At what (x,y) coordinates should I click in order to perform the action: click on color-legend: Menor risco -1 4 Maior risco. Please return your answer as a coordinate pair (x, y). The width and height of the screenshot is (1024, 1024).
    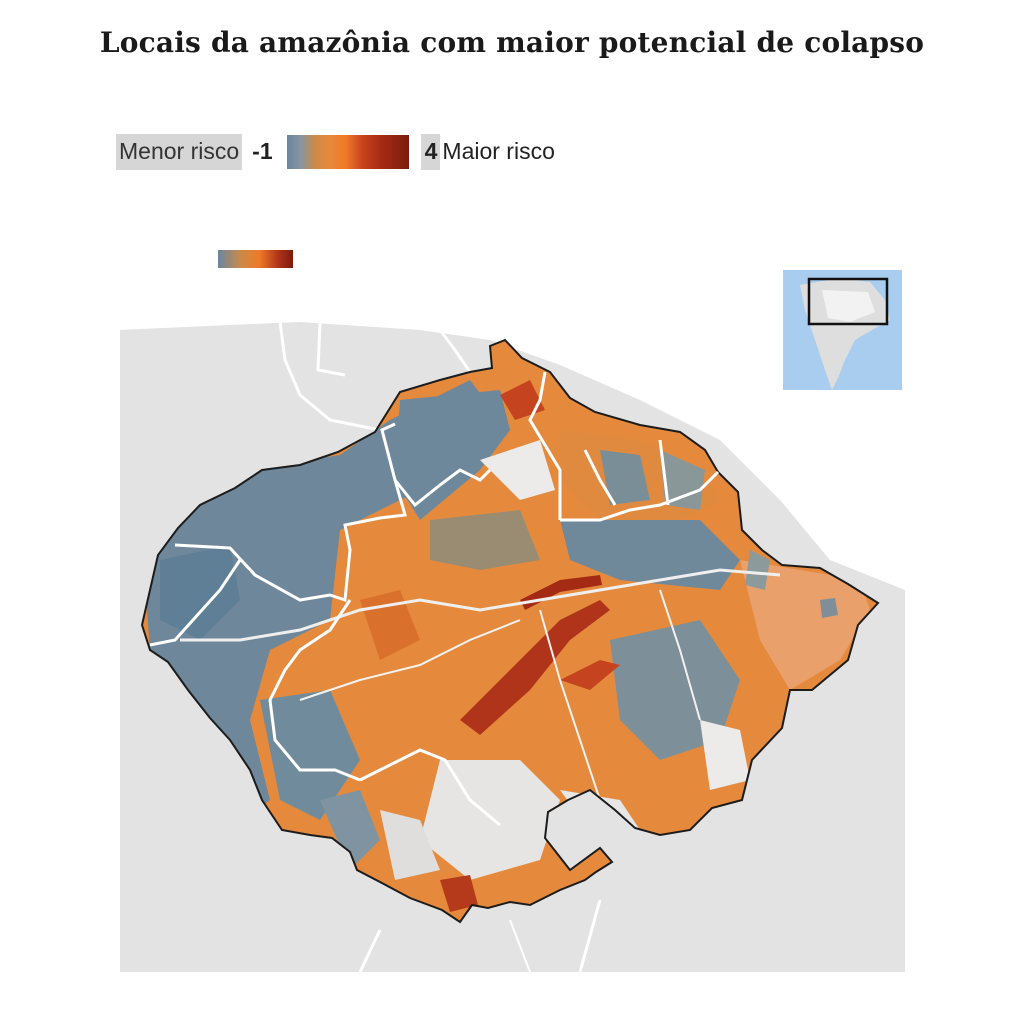
    Looking at the image, I should click on (335, 151).